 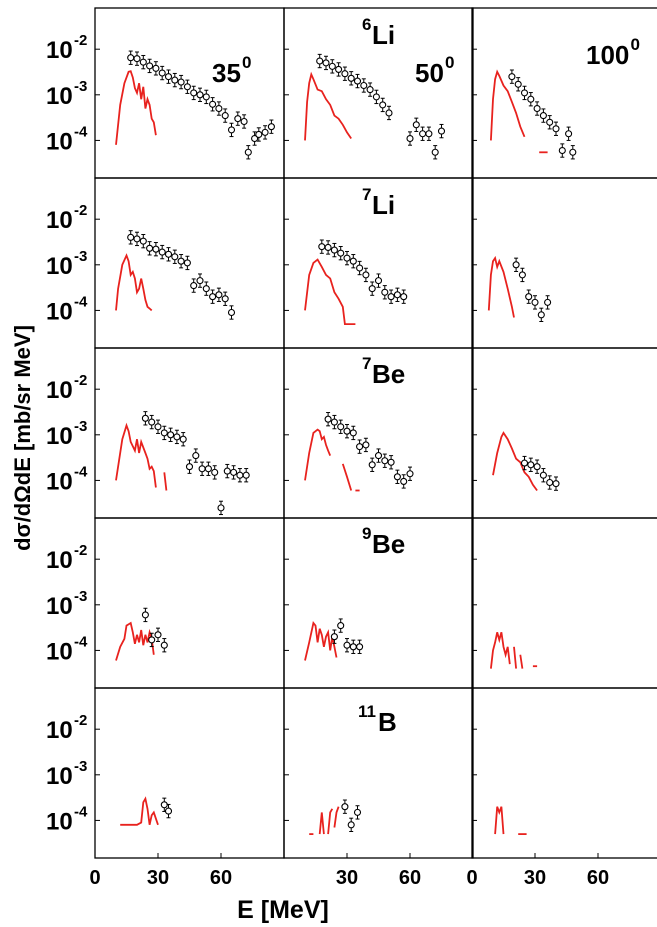 What do you see at coordinates (94, 878) in the screenshot?
I see `x-tick-label: 0` at bounding box center [94, 878].